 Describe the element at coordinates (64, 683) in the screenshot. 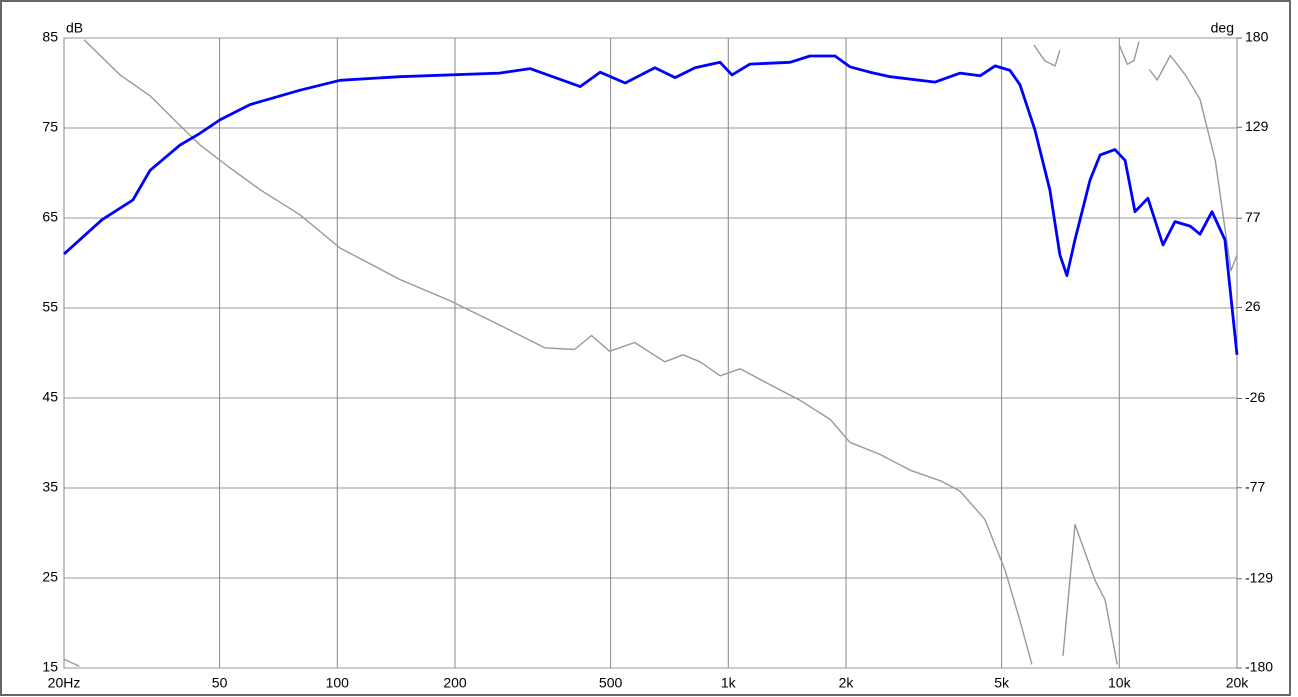

I see `x-tick-label: 20Hz` at that location.